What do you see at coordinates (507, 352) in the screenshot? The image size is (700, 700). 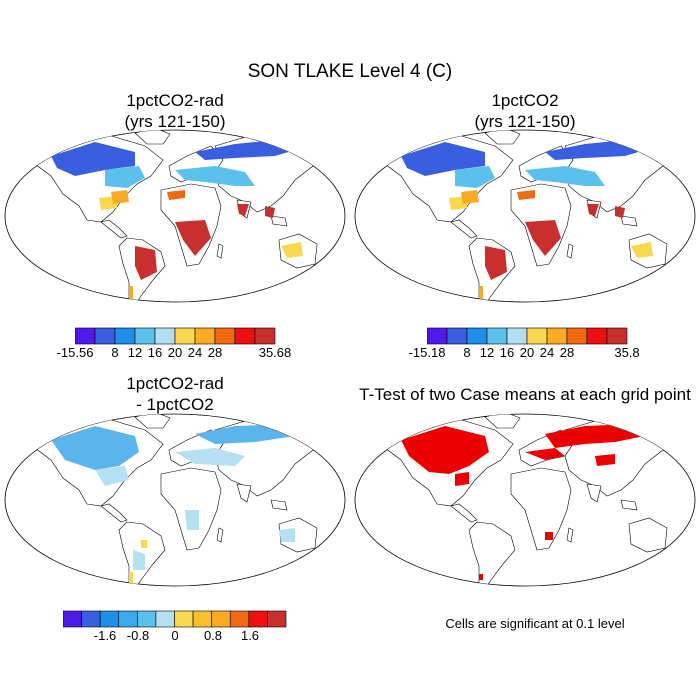 I see `cb2-label-3: 16` at bounding box center [507, 352].